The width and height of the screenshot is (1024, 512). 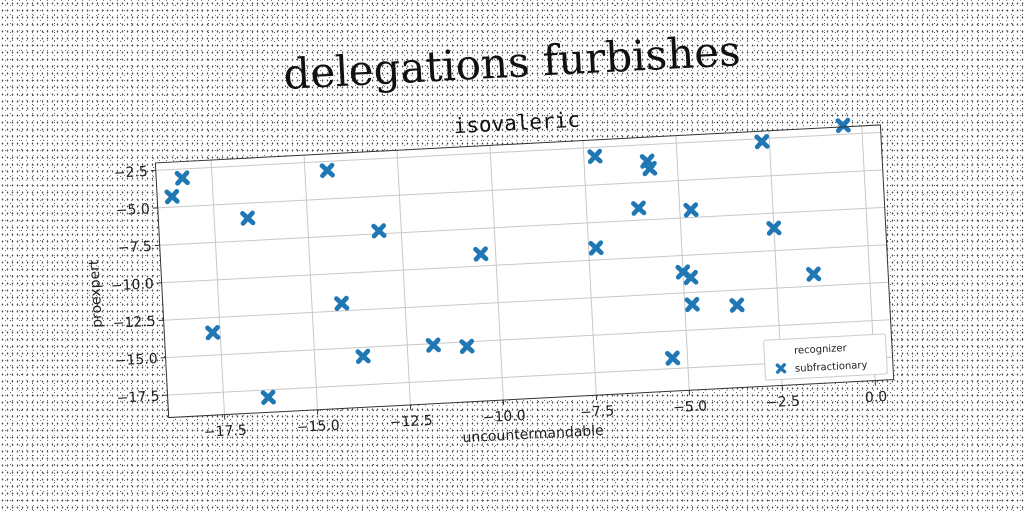 I want to click on y-tick-label: −17.5, so click(x=138, y=398).